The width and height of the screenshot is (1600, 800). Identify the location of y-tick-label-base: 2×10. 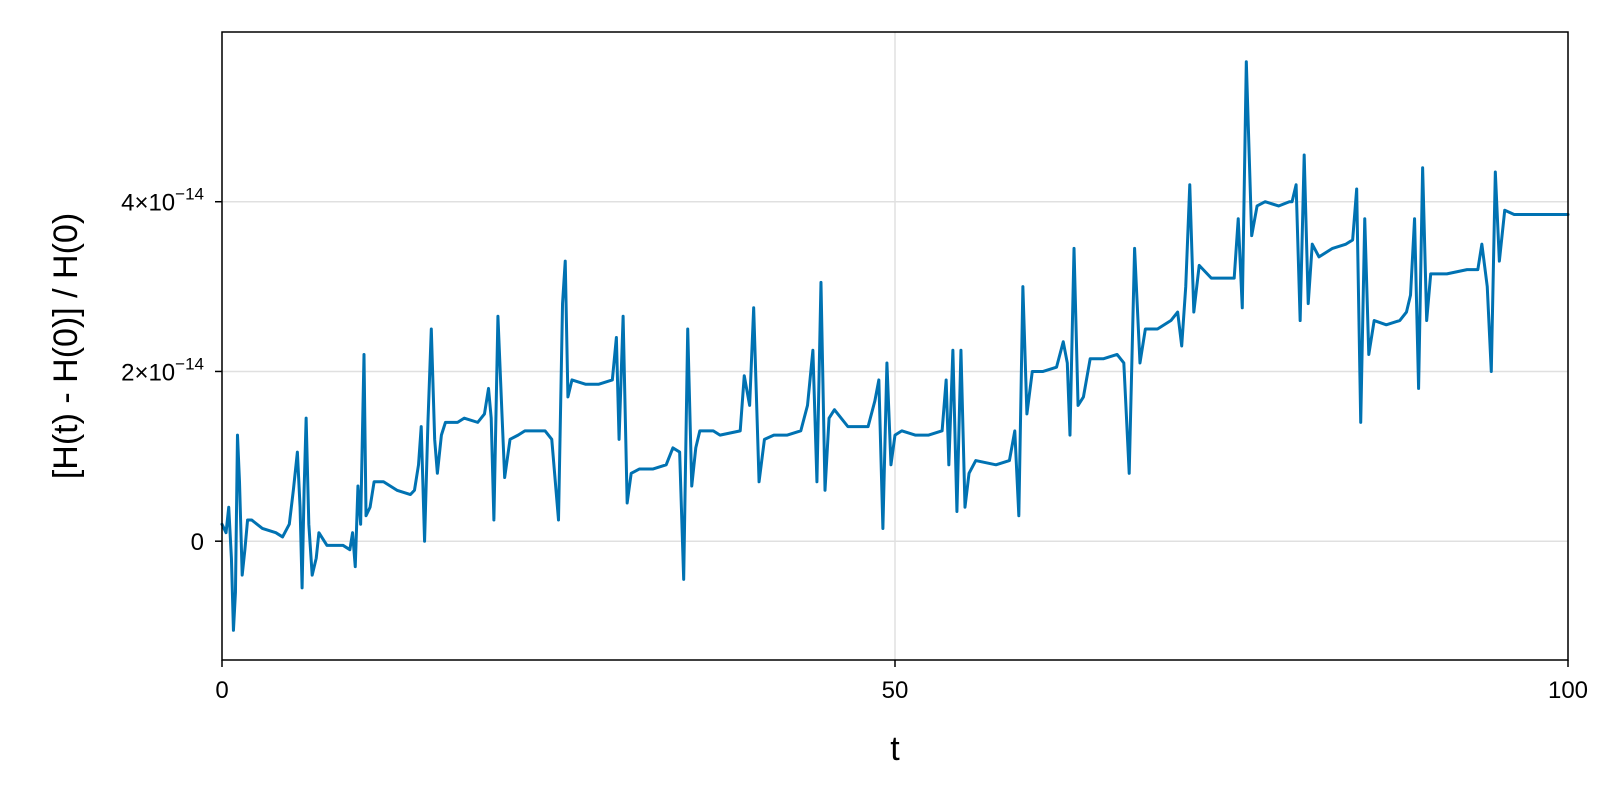
(148, 372).